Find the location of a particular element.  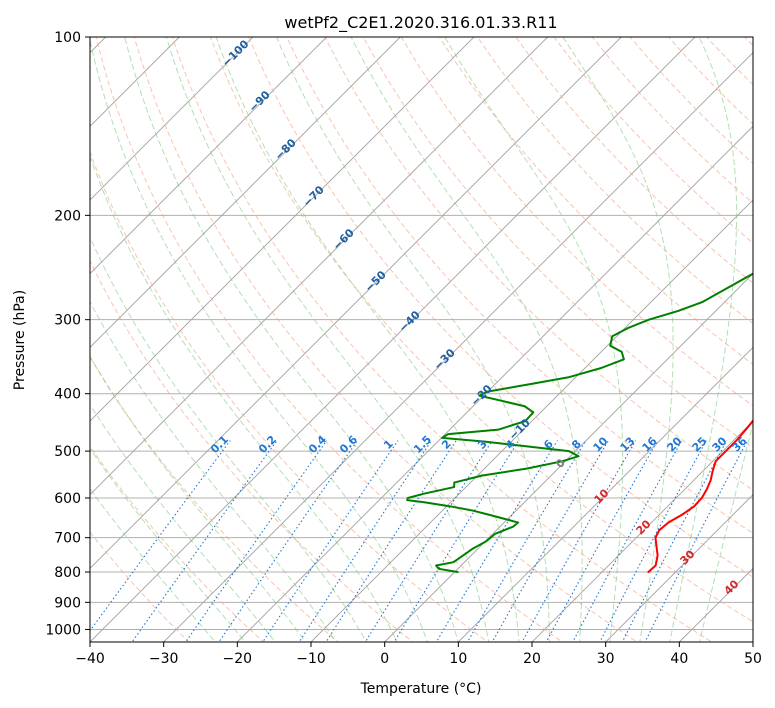

y-tick-label: 400 is located at coordinates (67, 395).